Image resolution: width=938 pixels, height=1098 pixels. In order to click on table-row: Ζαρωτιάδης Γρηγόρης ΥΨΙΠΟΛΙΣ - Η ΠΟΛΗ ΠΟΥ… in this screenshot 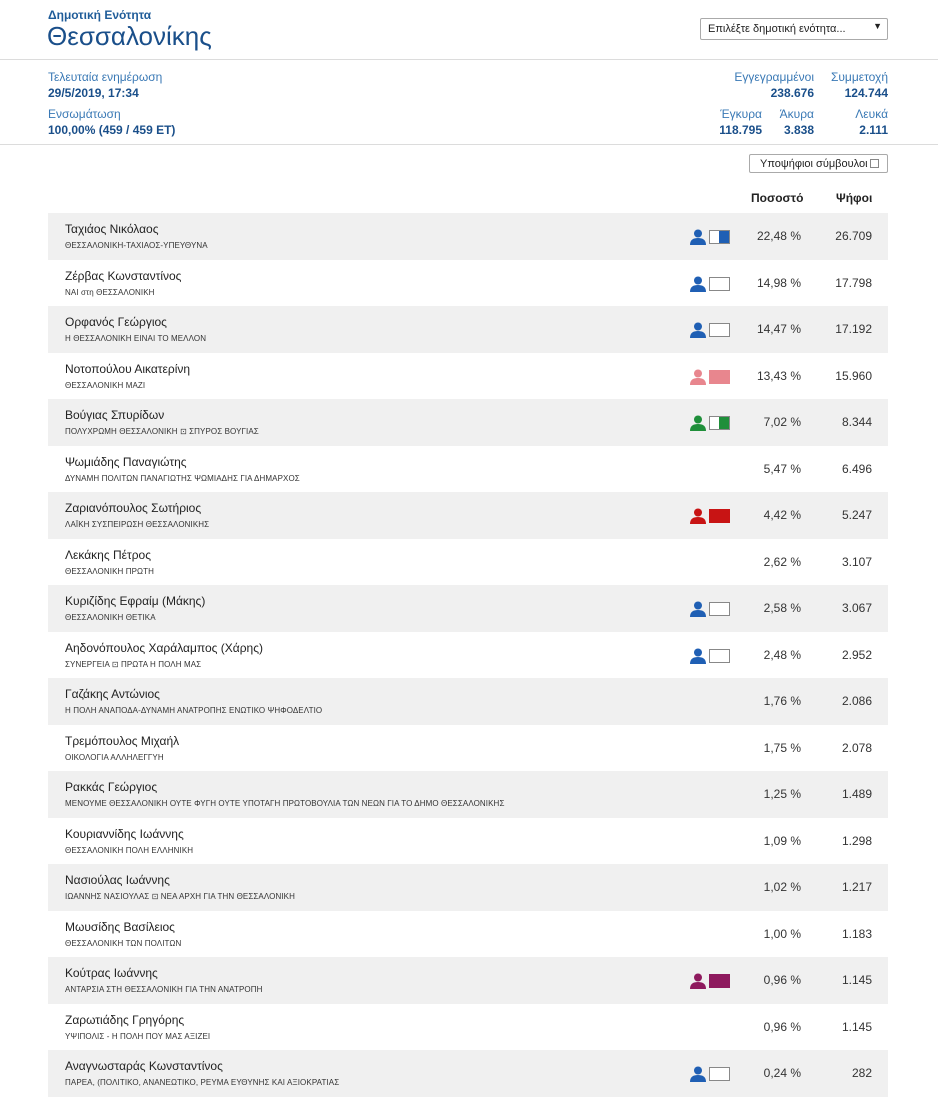, I will do `click(468, 1027)`.